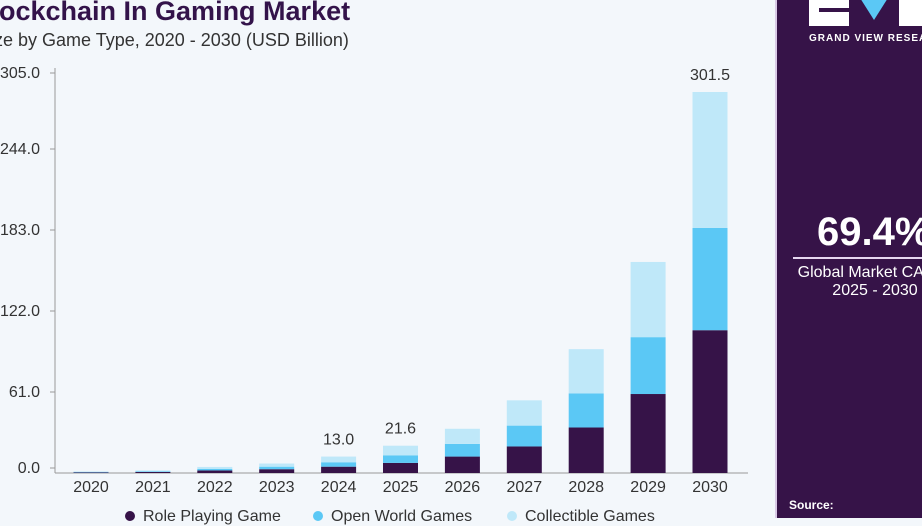 The height and width of the screenshot is (526, 922). Describe the element at coordinates (24, 392) in the screenshot. I see `y-tick-label: 61.0` at that location.